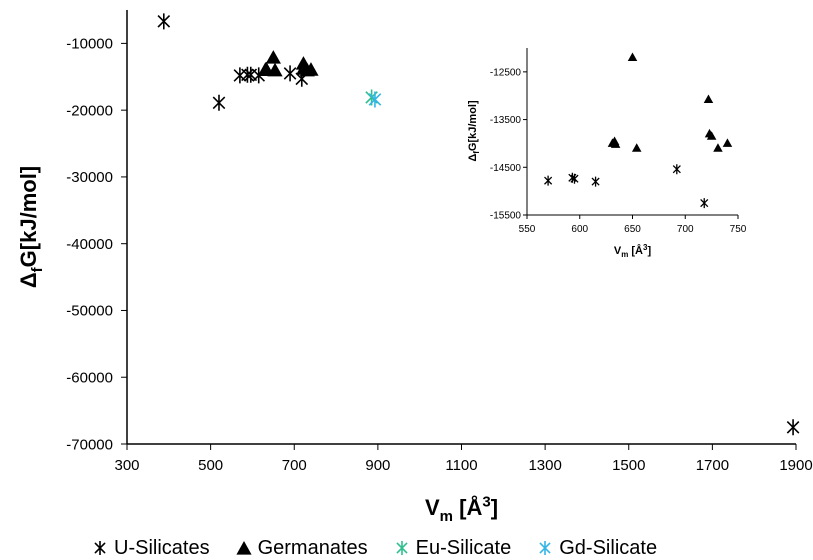 The width and height of the screenshot is (813, 560). Describe the element at coordinates (312, 547) in the screenshot. I see `legend-label: Germanates` at that location.